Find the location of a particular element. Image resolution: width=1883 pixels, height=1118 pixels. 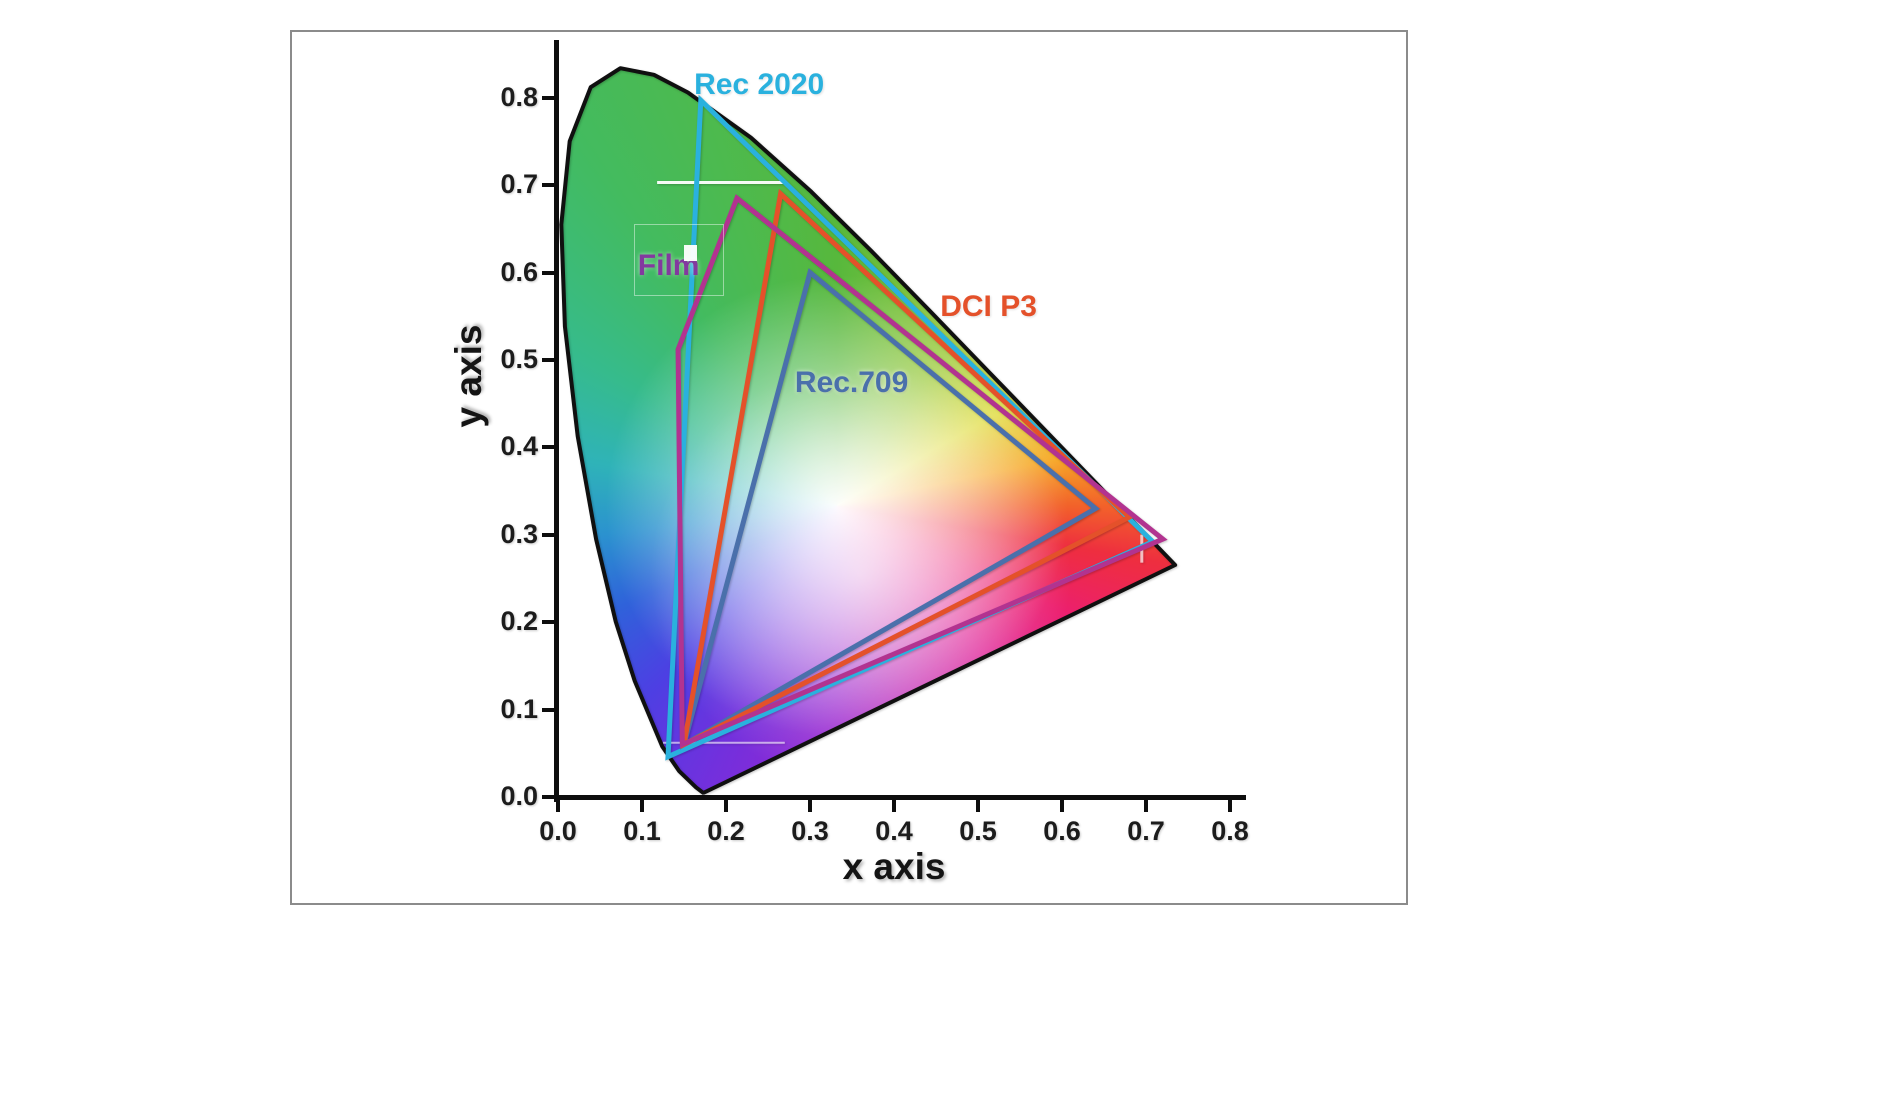

x-tick-label: 0.0 is located at coordinates (558, 831).